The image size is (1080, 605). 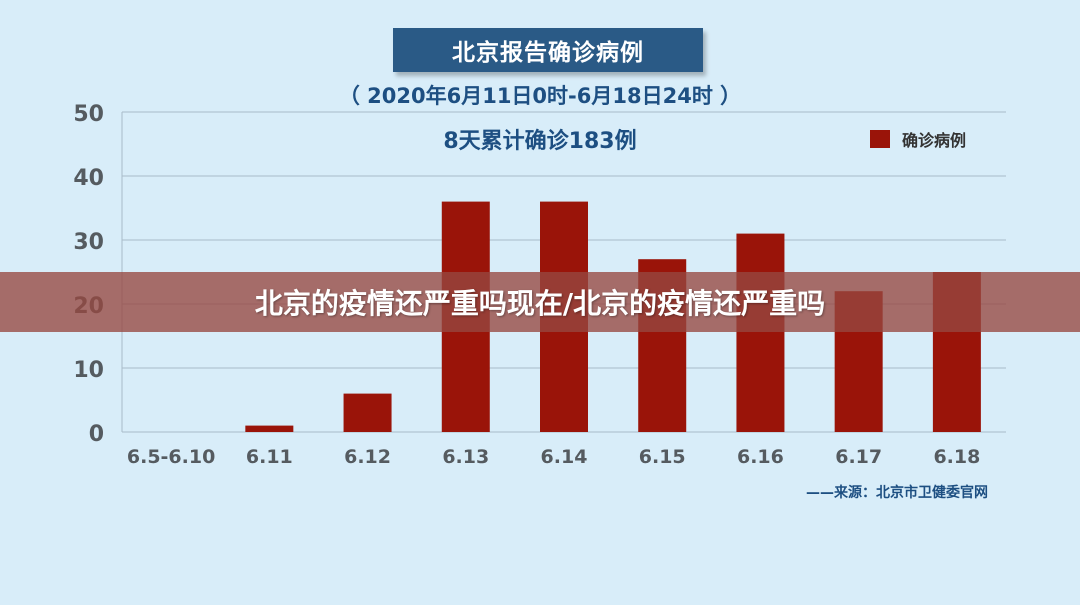 What do you see at coordinates (564, 457) in the screenshot?
I see `x-tick-label: 6.14` at bounding box center [564, 457].